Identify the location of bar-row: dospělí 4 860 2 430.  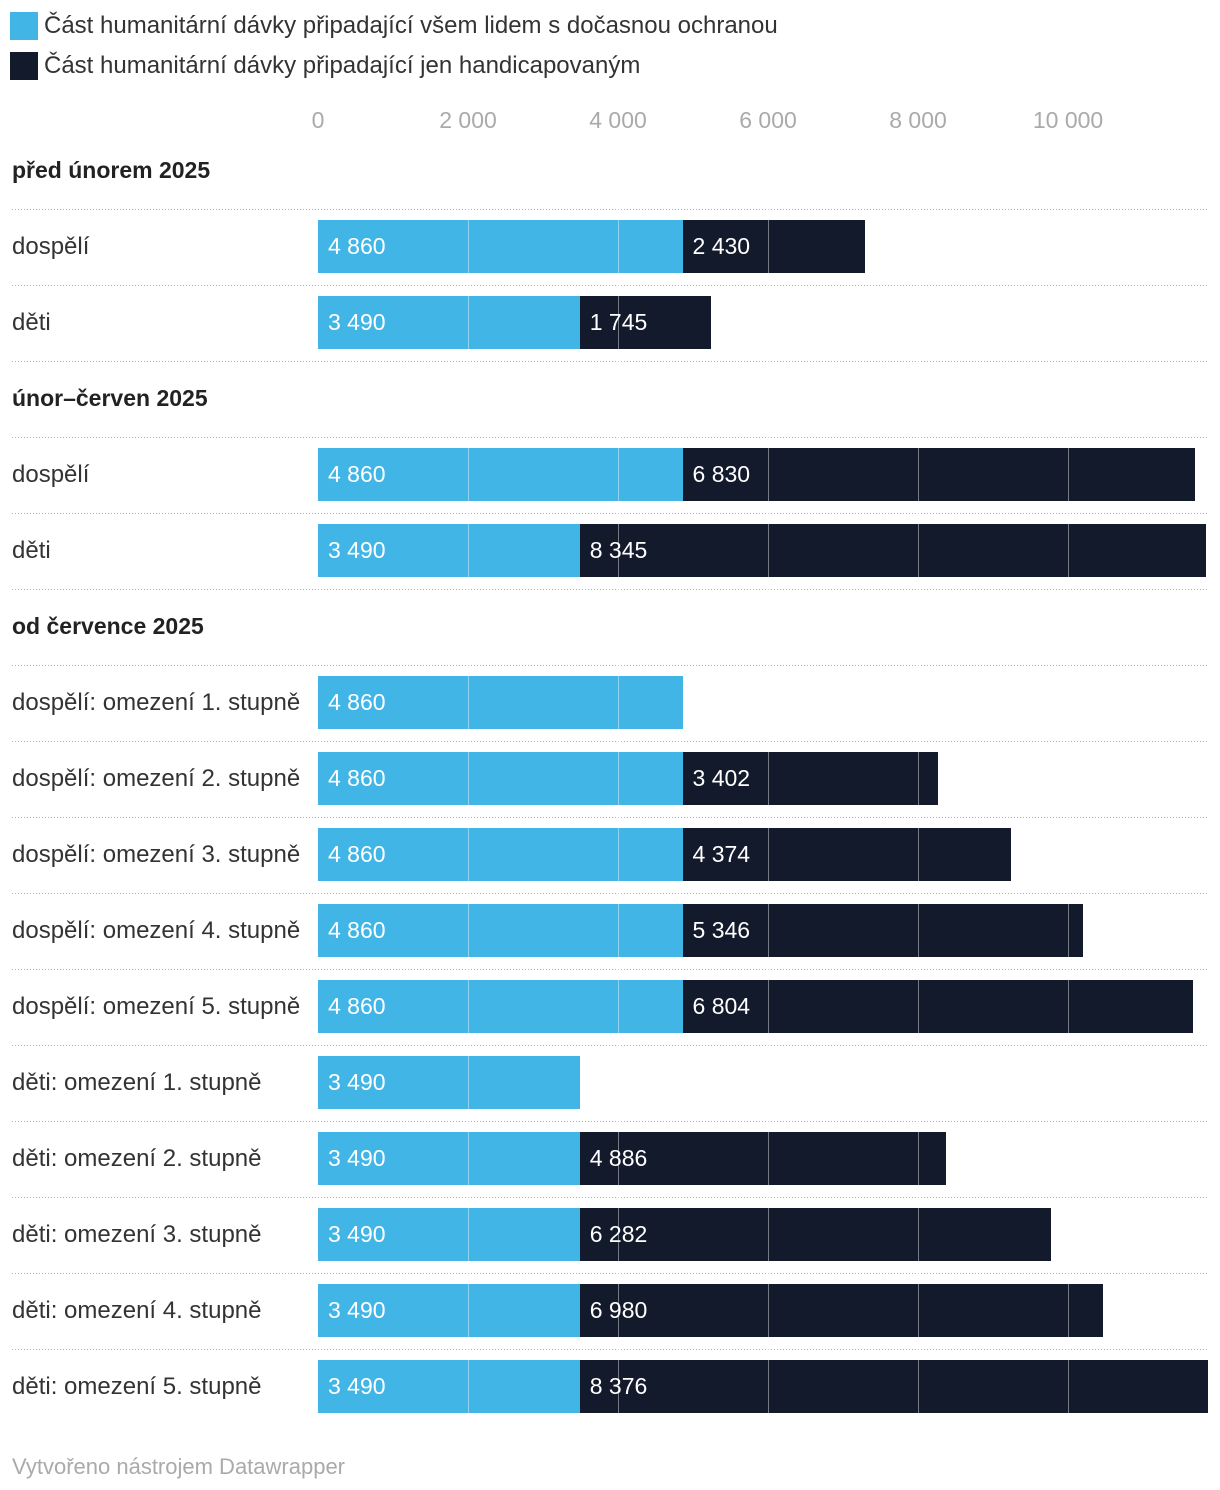
(610, 248).